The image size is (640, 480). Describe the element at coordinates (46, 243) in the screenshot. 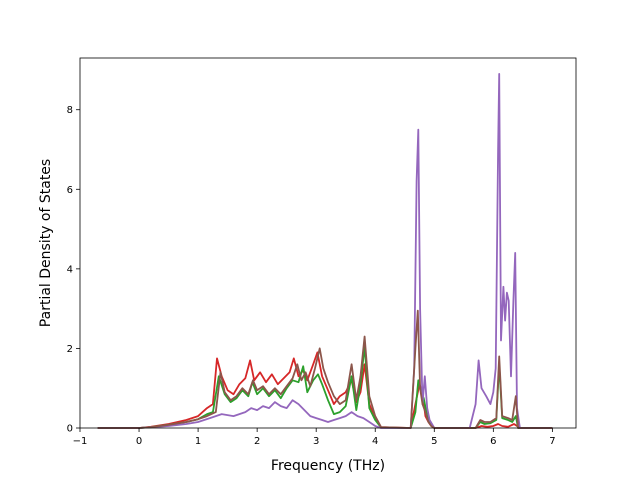

I see `y-axis-label: Partial Density of States` at that location.